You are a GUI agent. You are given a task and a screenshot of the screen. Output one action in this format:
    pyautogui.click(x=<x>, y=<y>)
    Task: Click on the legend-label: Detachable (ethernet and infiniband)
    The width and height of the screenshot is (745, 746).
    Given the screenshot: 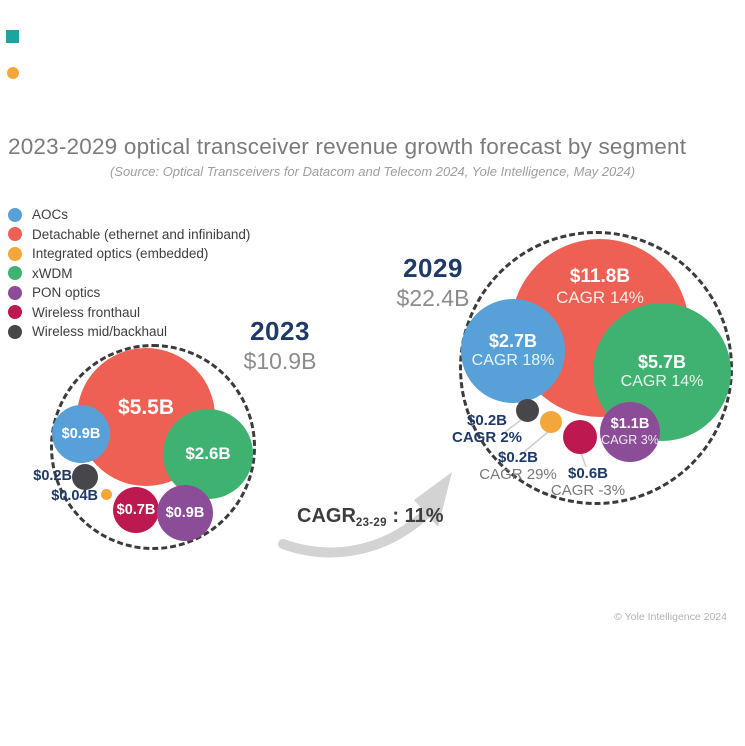 What is the action you would take?
    pyautogui.click(x=141, y=234)
    